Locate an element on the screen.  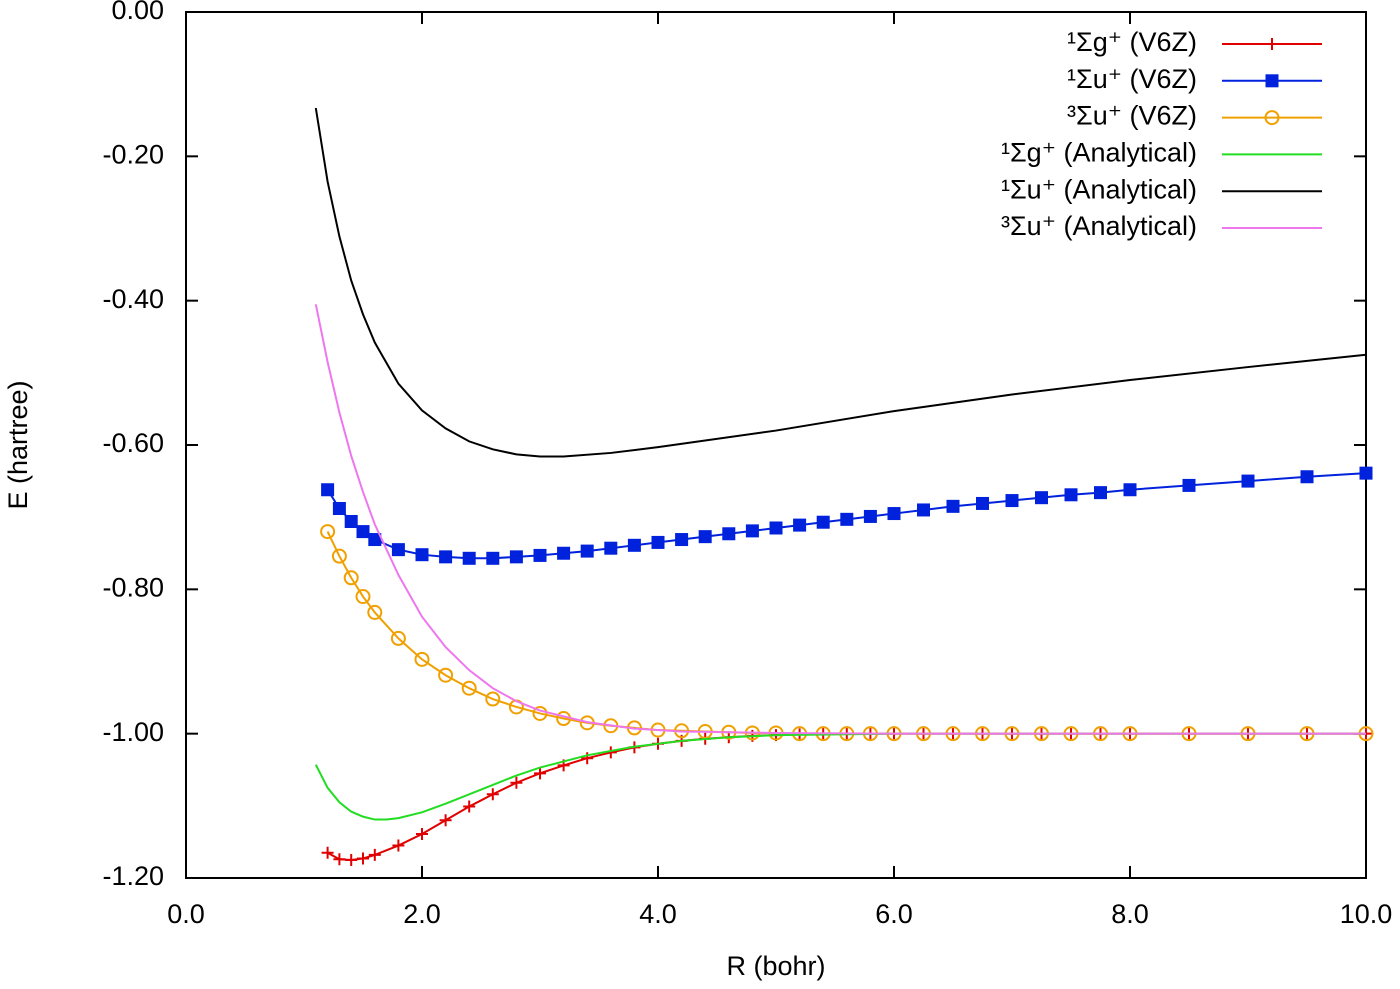
y-tick-label: -0.80 is located at coordinates (133, 587).